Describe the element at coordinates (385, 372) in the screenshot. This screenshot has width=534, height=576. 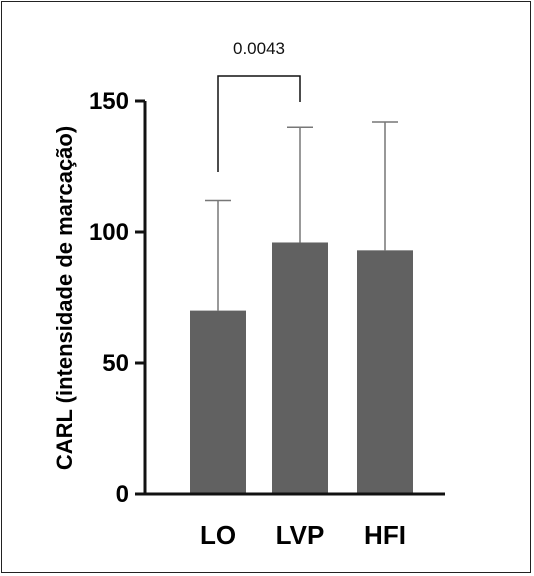
I see `bar-hfi` at that location.